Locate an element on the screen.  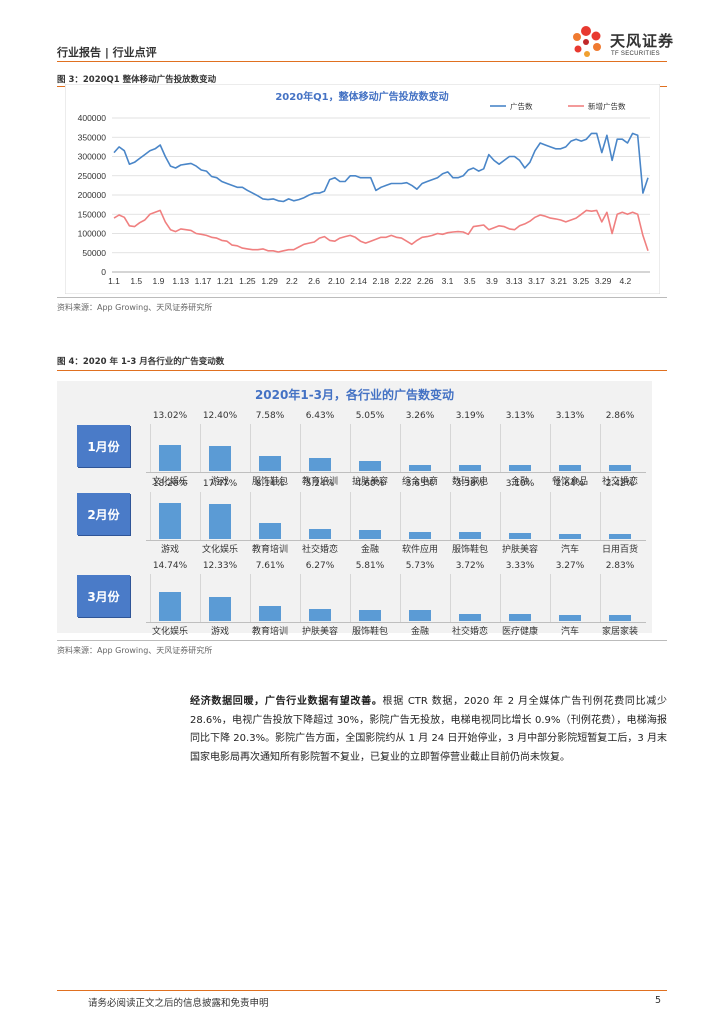
industry-category-label: 综合电商 is located at coordinates (419, 482).